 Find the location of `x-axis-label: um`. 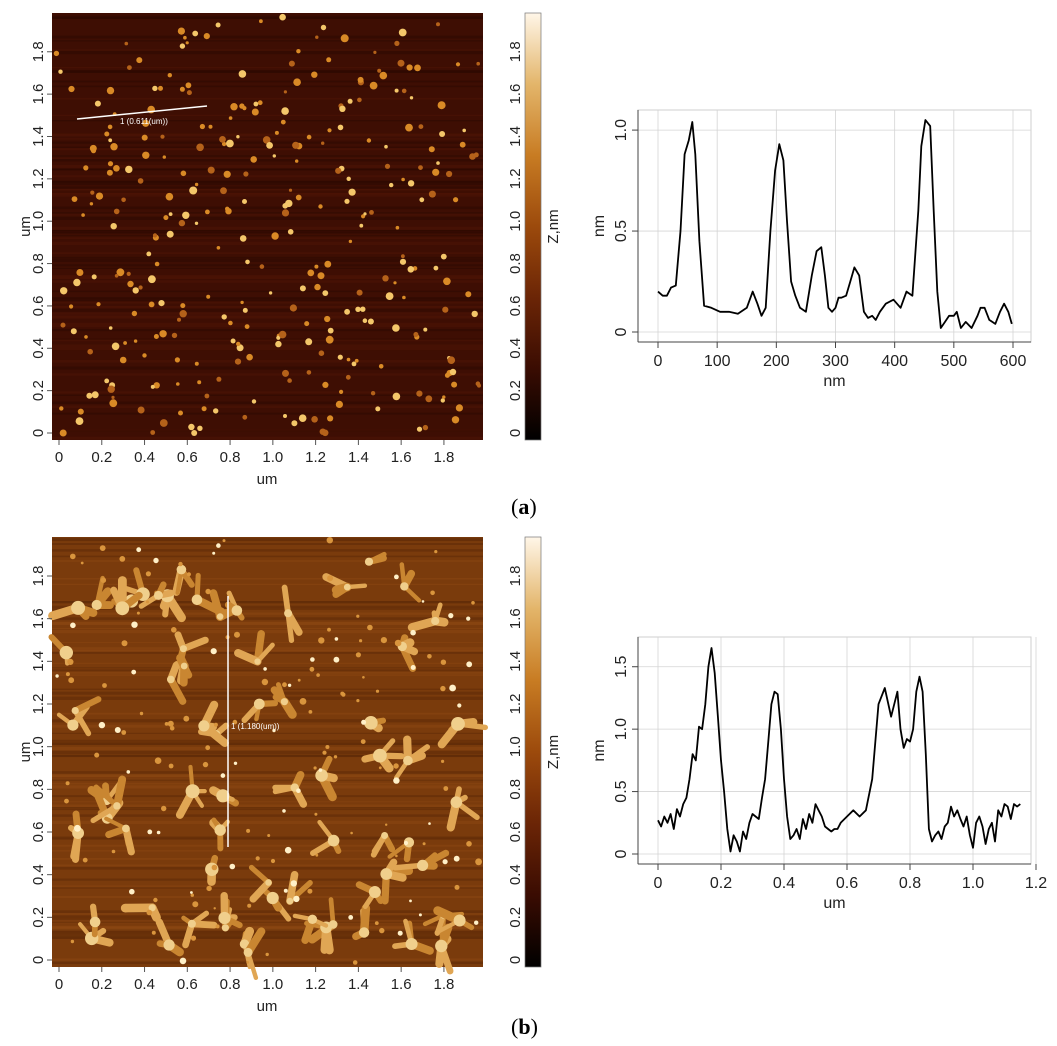

x-axis-label: um is located at coordinates (834, 903).